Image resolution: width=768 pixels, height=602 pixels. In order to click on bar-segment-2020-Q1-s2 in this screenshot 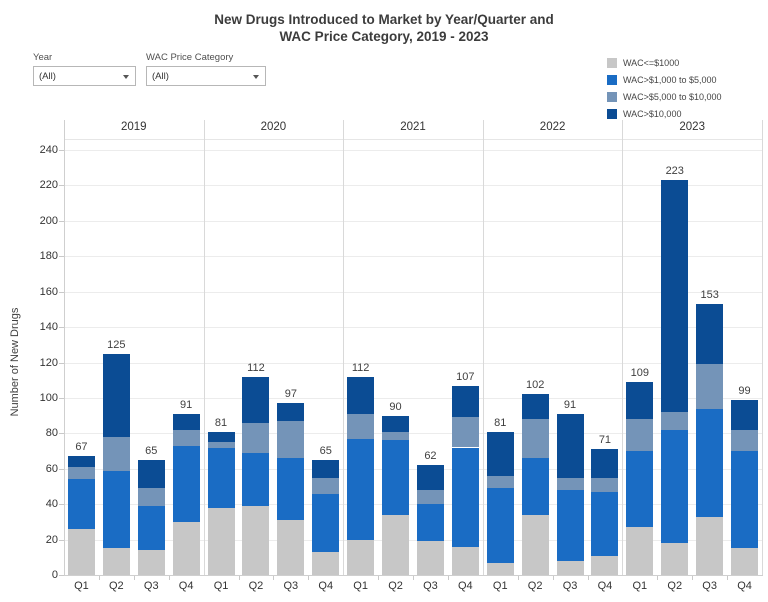, I will do `click(221, 445)`.